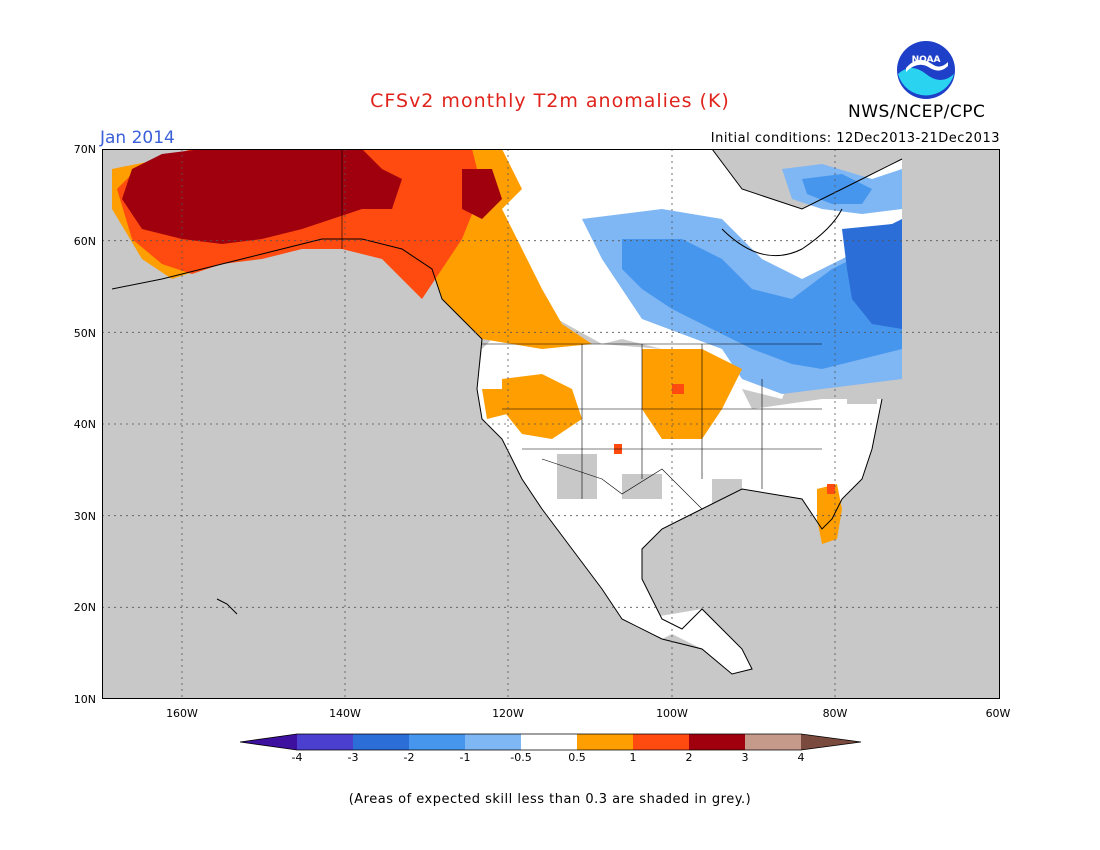 This screenshot has width=1100, height=850. What do you see at coordinates (672, 713) in the screenshot?
I see `lon-label-100w: 100W` at bounding box center [672, 713].